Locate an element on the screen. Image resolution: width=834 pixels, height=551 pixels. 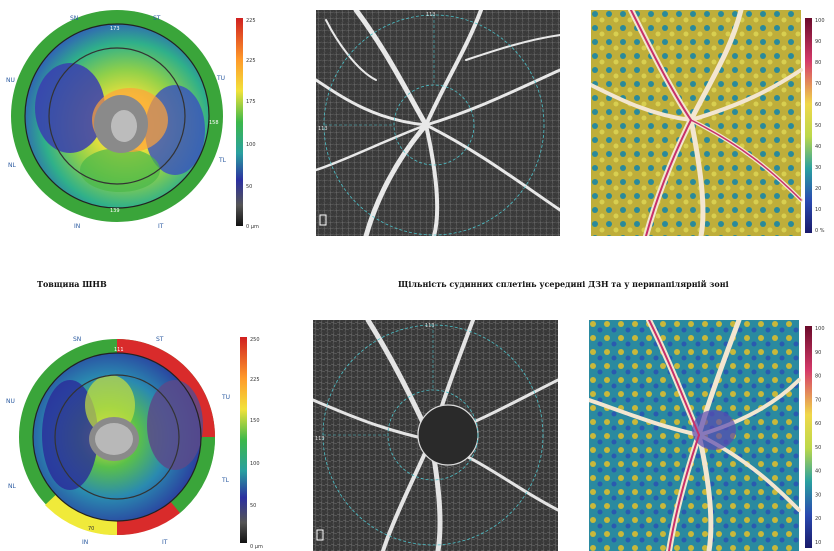
scale-tick: 250 is located at coordinates (255, 340).